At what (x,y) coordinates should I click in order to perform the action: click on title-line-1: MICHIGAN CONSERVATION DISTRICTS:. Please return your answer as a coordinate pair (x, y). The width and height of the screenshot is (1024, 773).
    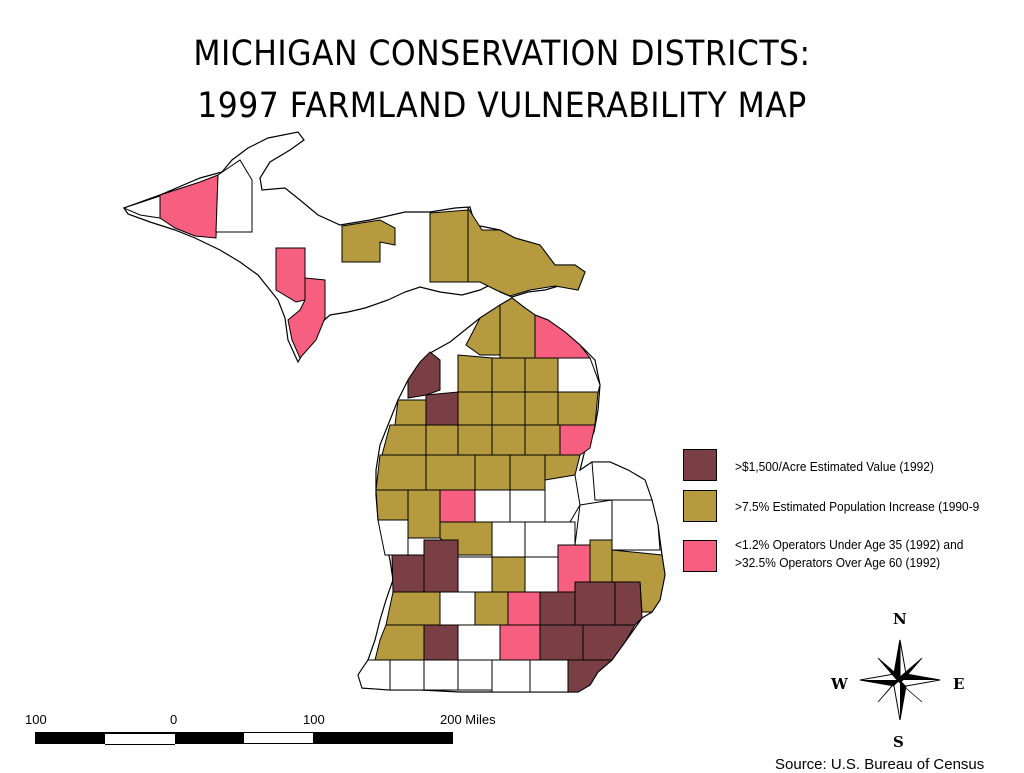
    Looking at the image, I should click on (502, 54).